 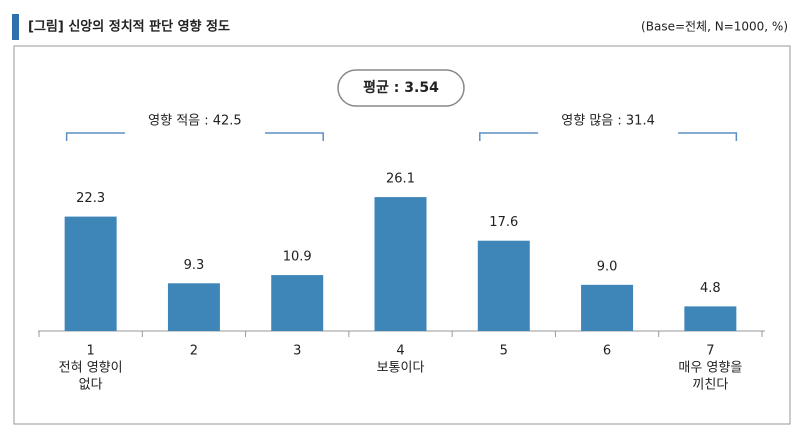 What do you see at coordinates (710, 368) in the screenshot?
I see `x-tick-label: 매우 영향을` at bounding box center [710, 368].